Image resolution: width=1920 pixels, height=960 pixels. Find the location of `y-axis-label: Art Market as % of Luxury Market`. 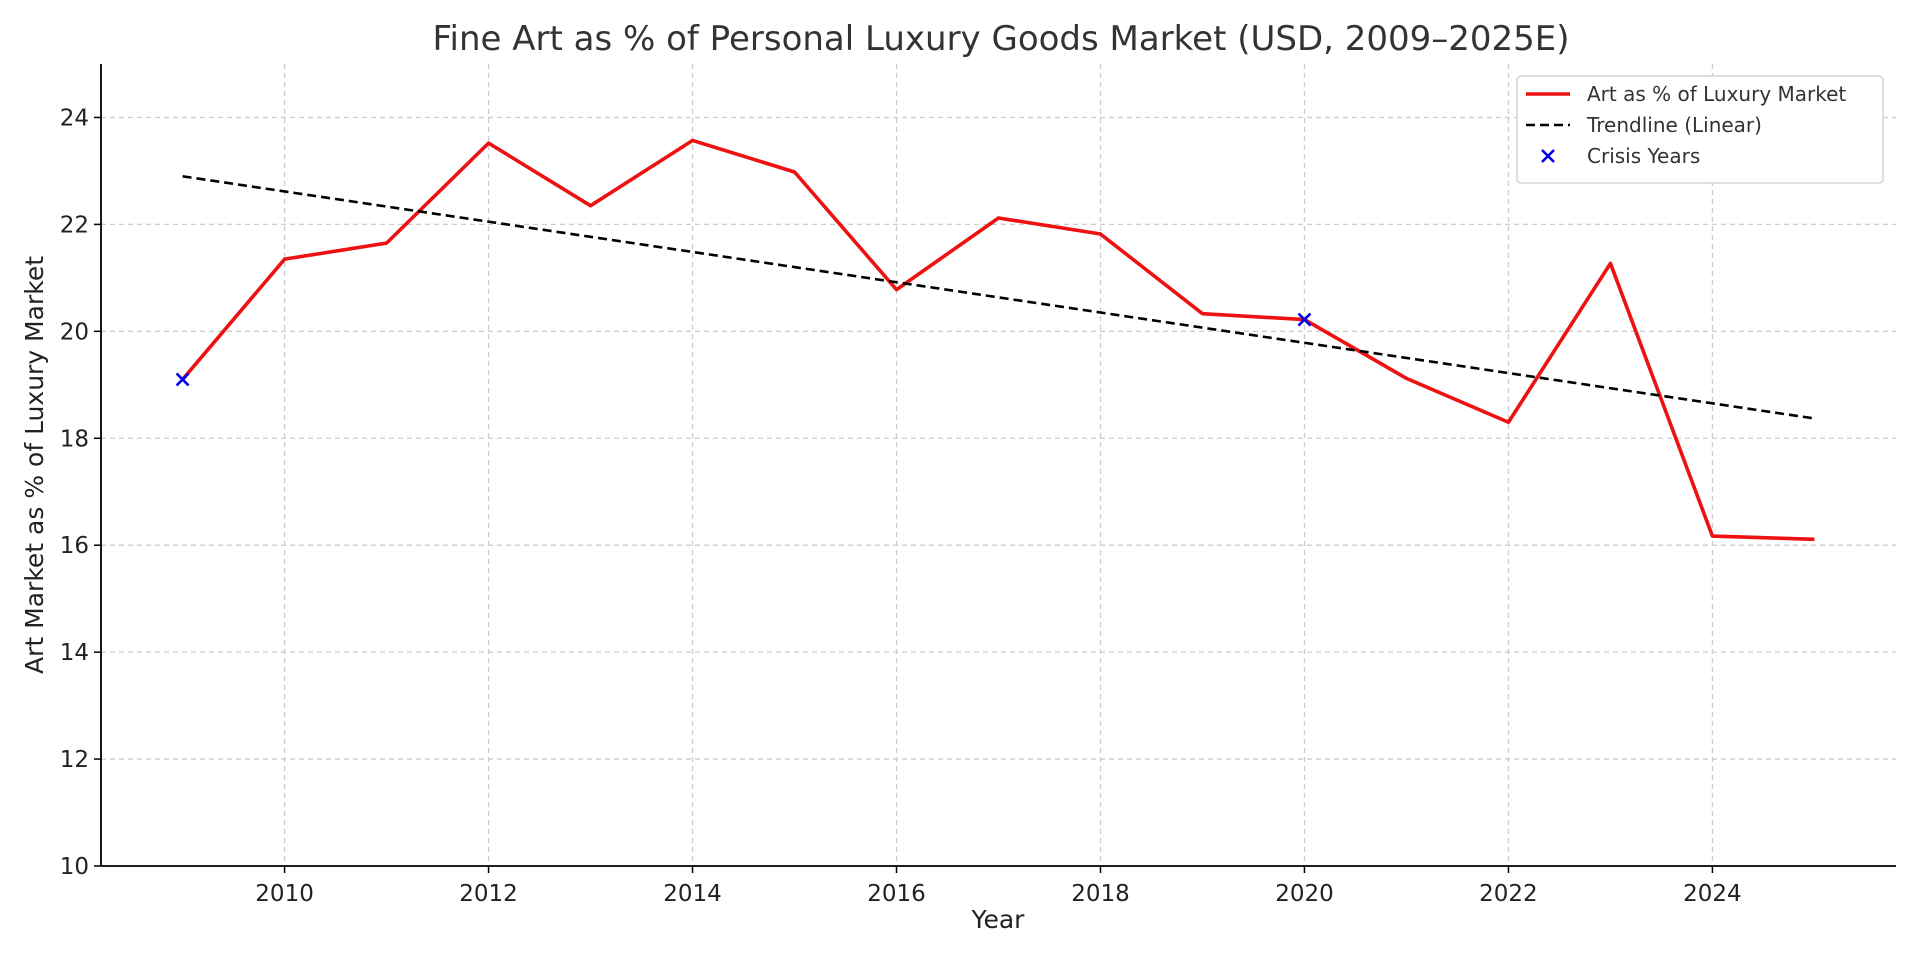

y-axis-label: Art Market as % of Luxury Market is located at coordinates (34, 465).